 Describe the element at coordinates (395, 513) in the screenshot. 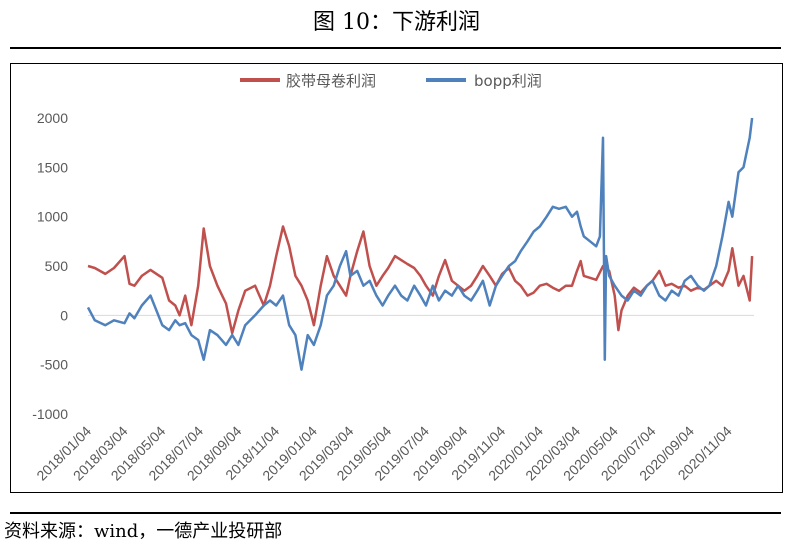

I see `bottom-rule` at that location.